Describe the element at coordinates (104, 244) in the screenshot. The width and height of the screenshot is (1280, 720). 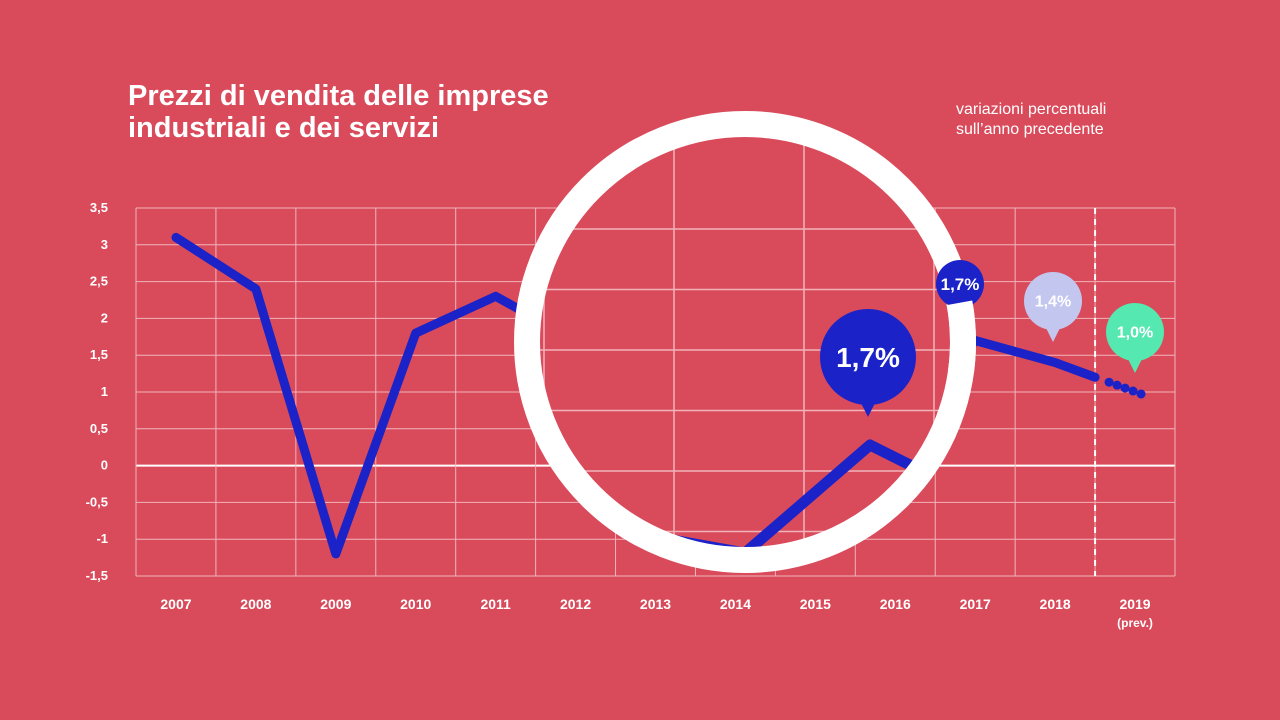
I see `y-tick-label: 3` at that location.